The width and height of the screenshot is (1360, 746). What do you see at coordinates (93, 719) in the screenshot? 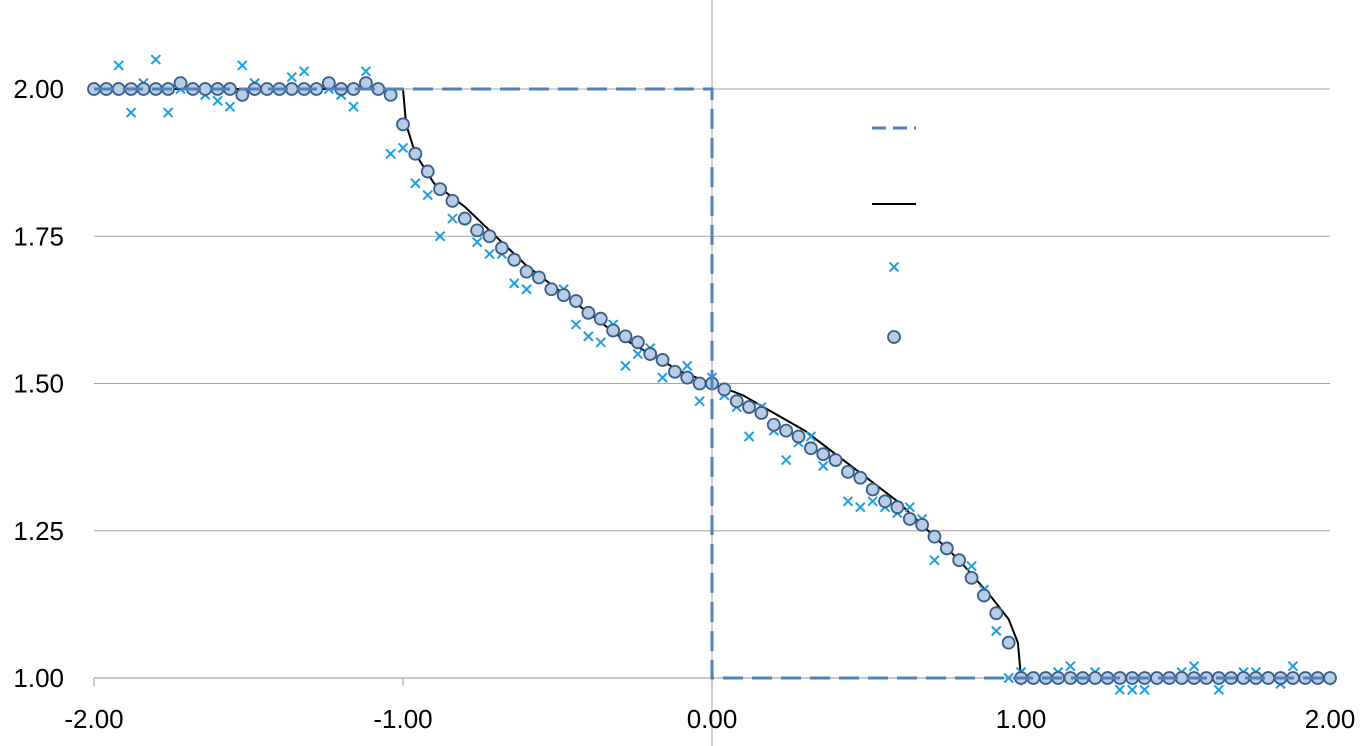
I see `x-tick-label: -2.00` at bounding box center [93, 719].